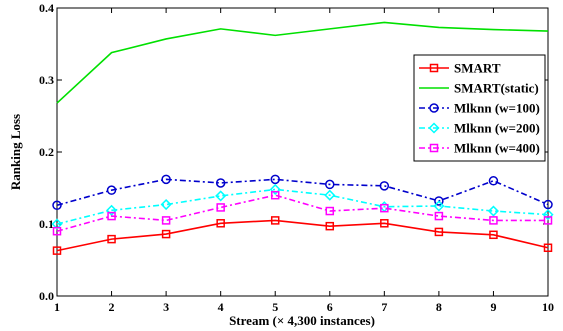 This screenshot has width=563, height=331. What do you see at coordinates (46, 296) in the screenshot?
I see `y-tick-label: 0.0` at bounding box center [46, 296].